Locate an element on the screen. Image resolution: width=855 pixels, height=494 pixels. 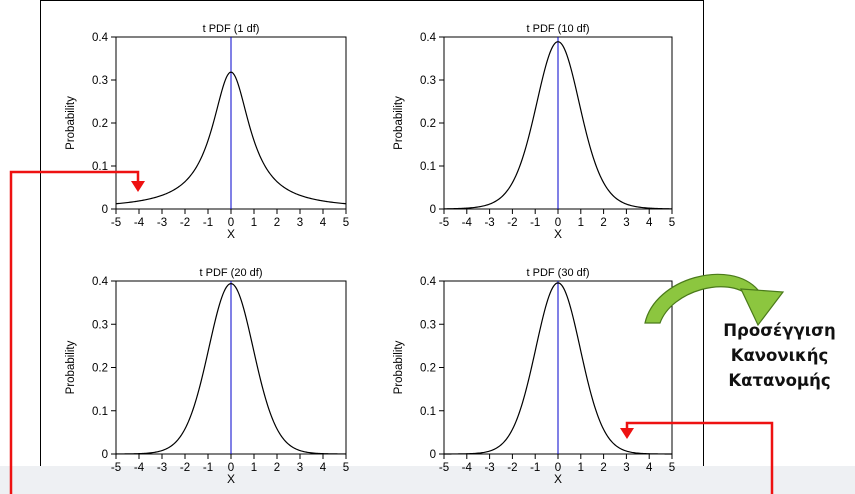
chart-title: t PDF (20 df) is located at coordinates (231, 273).